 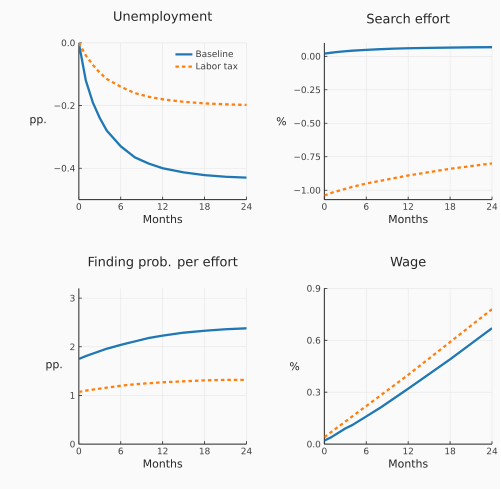 I want to click on y-tick-label: 2, so click(x=72, y=346).